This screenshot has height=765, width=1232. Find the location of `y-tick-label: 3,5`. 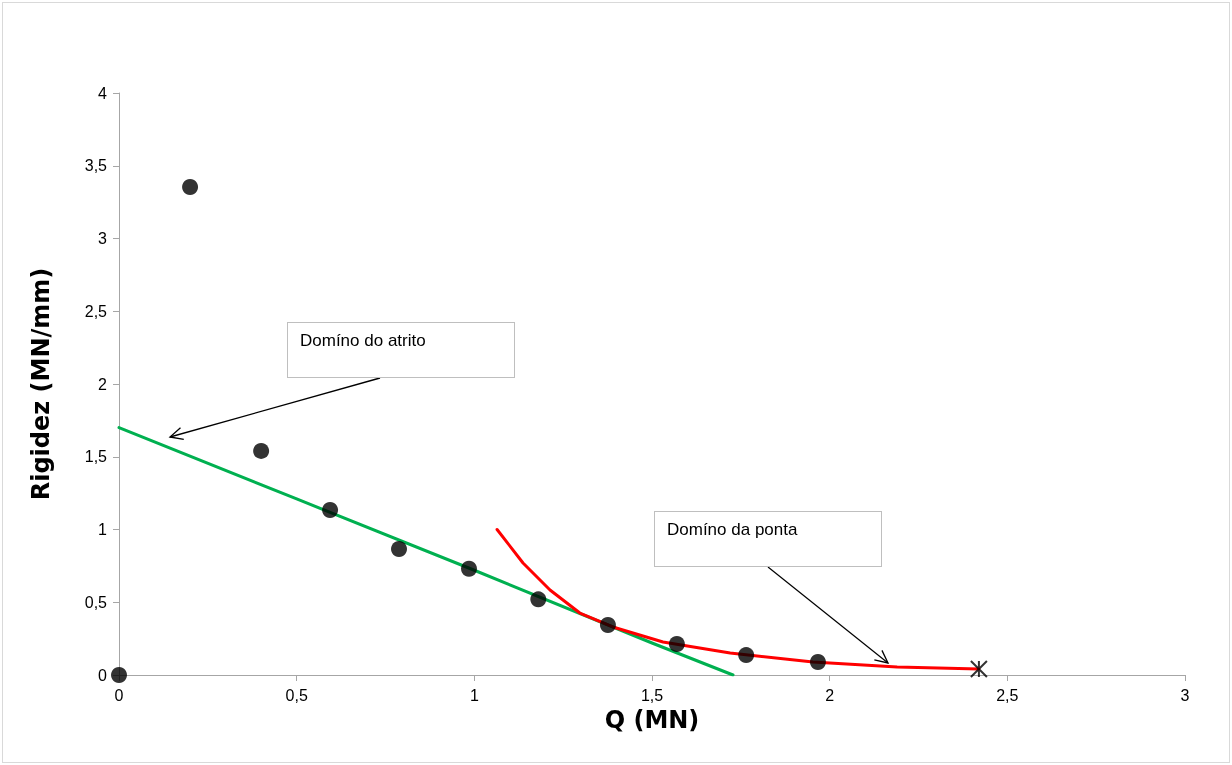

y-tick-label: 3,5 is located at coordinates (96, 166).